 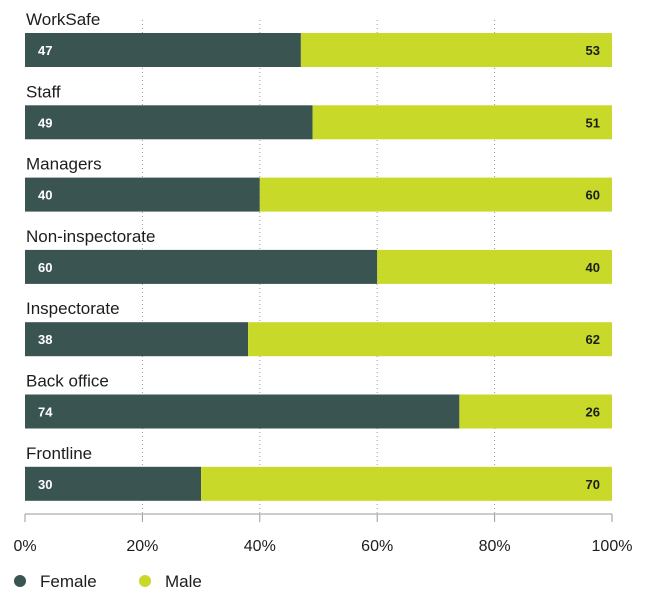 I want to click on legend-label-male: Male, so click(x=183, y=581).